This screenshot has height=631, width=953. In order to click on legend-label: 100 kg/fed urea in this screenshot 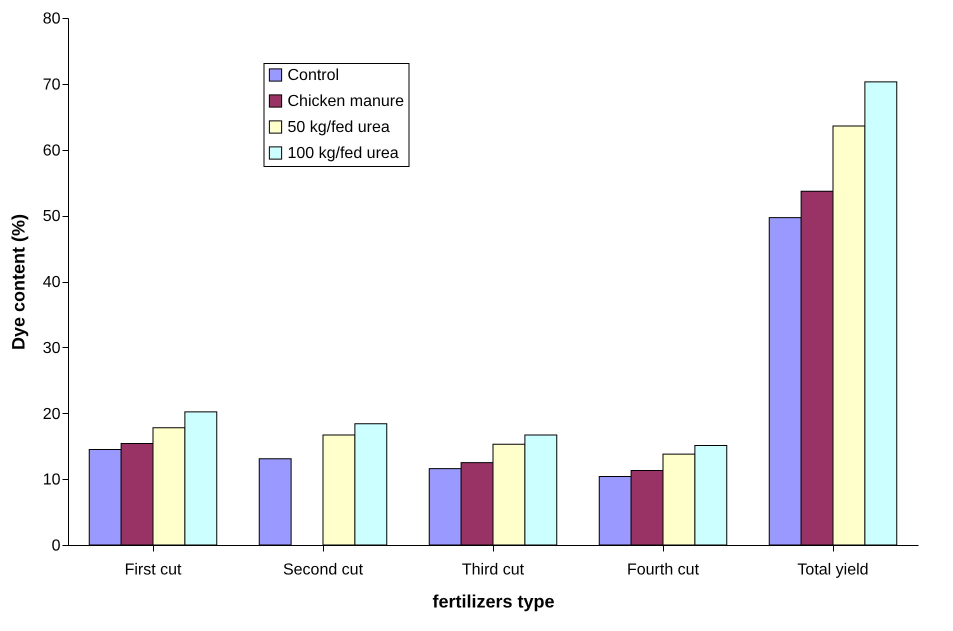, I will do `click(343, 153)`.